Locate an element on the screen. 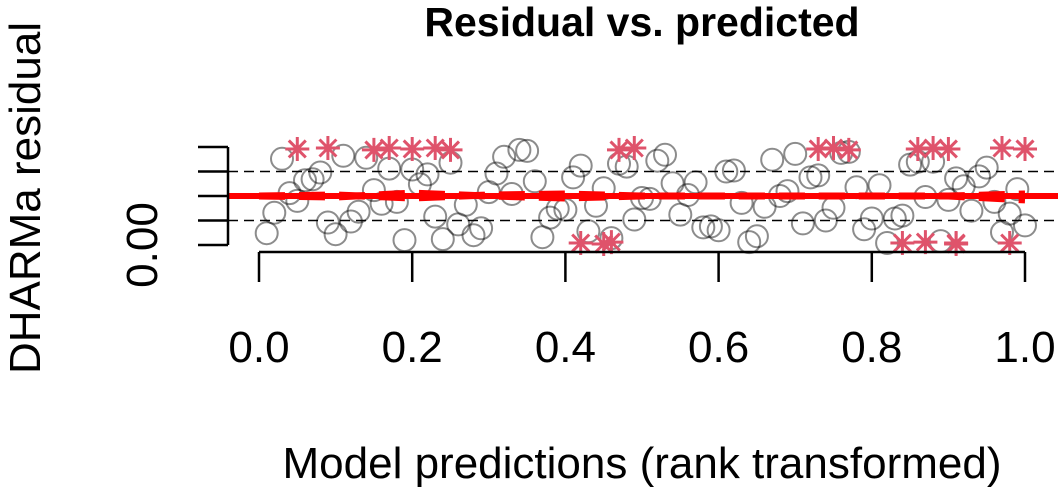 The image size is (1058, 490). chart-title: Residual vs. predicted is located at coordinates (641, 22).